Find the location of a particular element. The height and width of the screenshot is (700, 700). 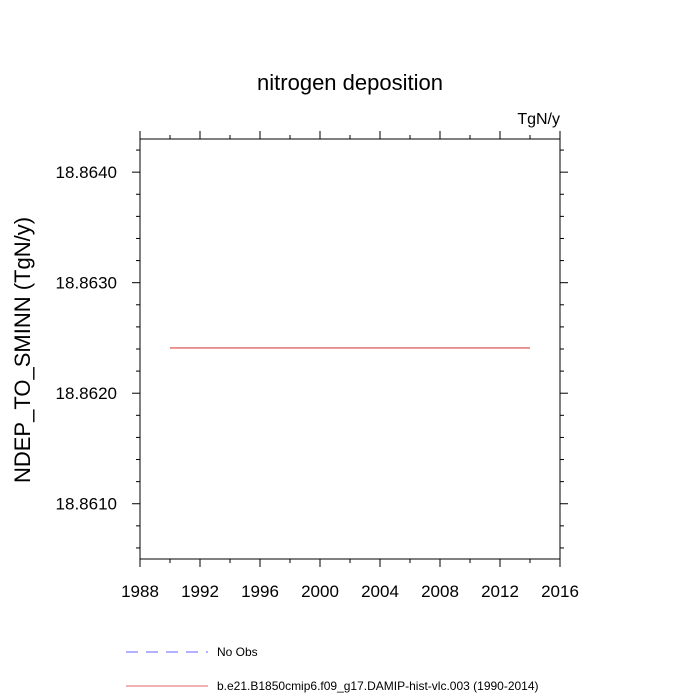

y-tick-label: 18.8610 is located at coordinates (86, 504).